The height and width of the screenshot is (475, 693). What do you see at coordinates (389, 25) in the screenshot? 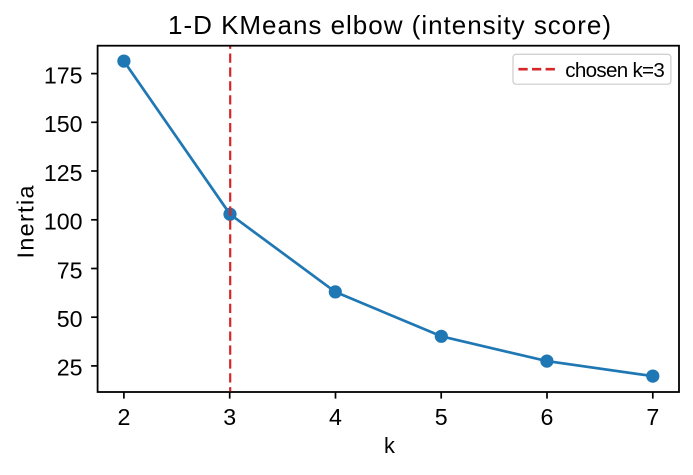
I see `svg-text:1-D KMeans elbow (intensity sc: 1-D KMeans elbow (intensity score)` at bounding box center [389, 25].